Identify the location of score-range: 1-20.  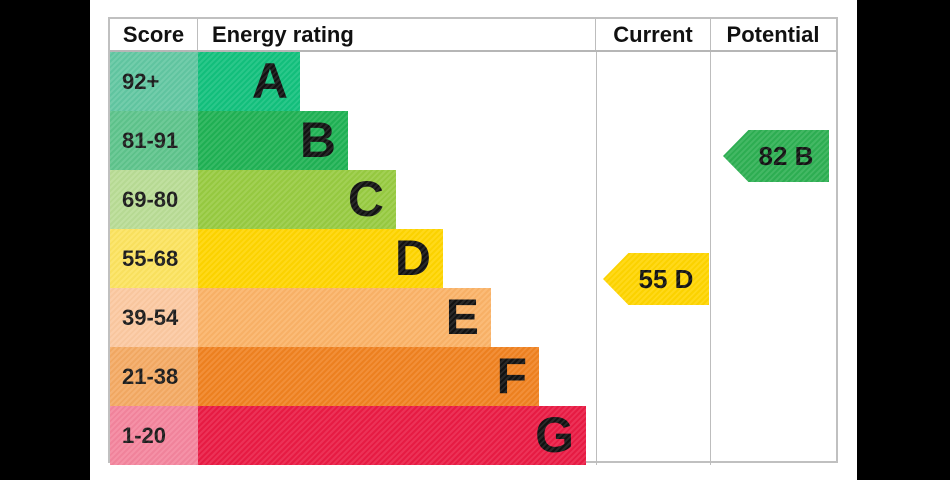
(154, 435).